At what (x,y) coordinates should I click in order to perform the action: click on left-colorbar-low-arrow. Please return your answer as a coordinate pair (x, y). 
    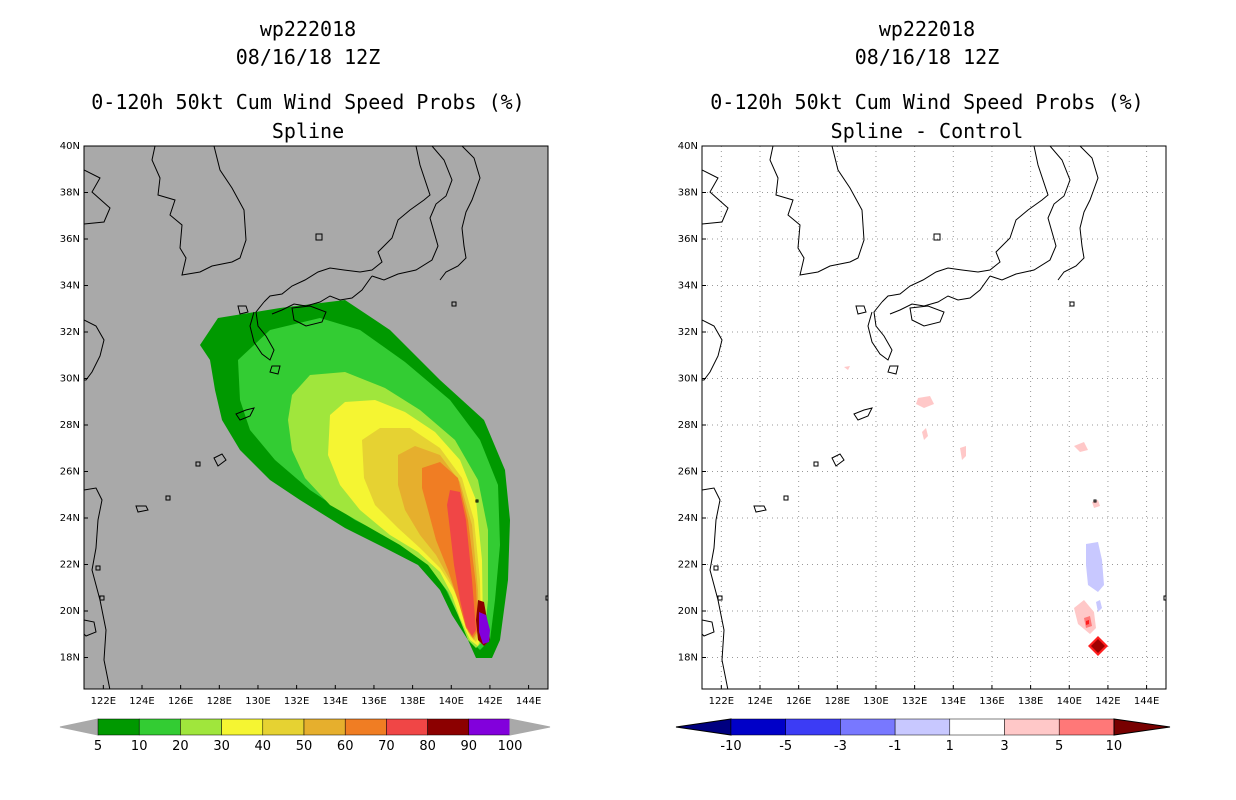
    Looking at the image, I should click on (79, 727).